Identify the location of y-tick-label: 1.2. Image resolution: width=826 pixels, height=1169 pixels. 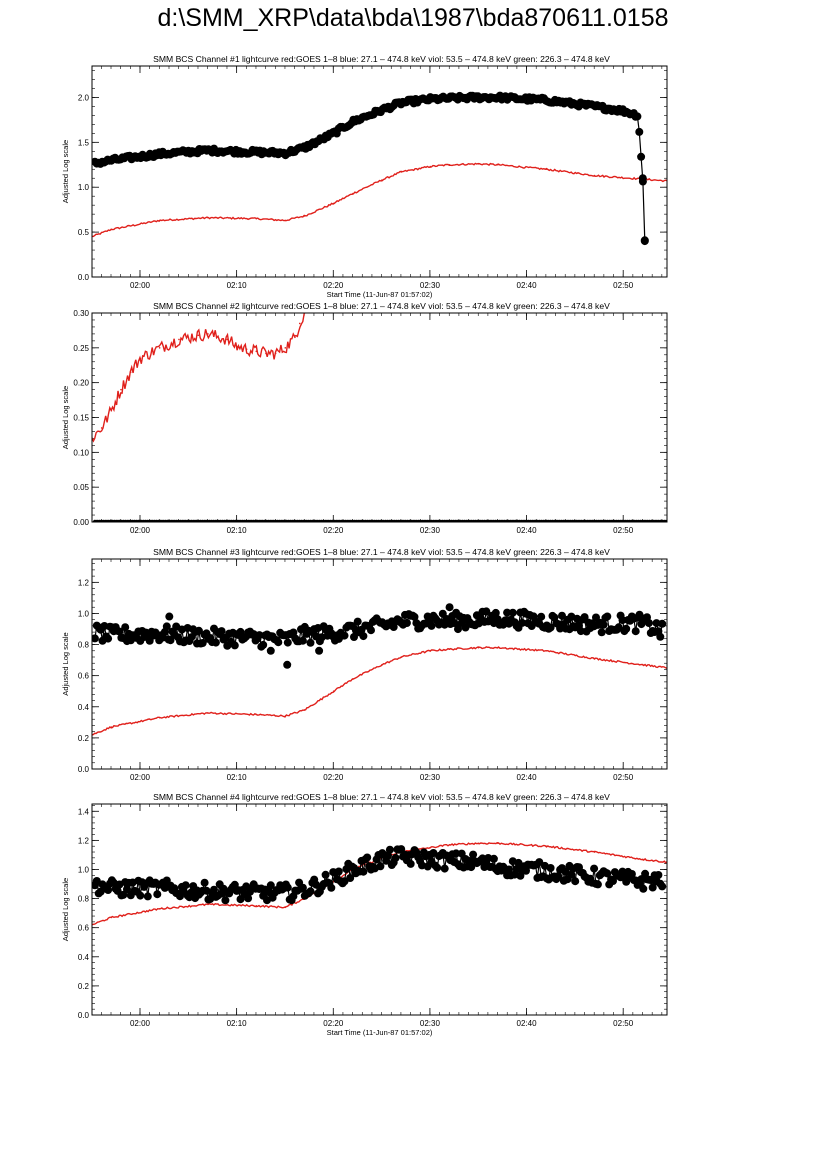
(84, 582).